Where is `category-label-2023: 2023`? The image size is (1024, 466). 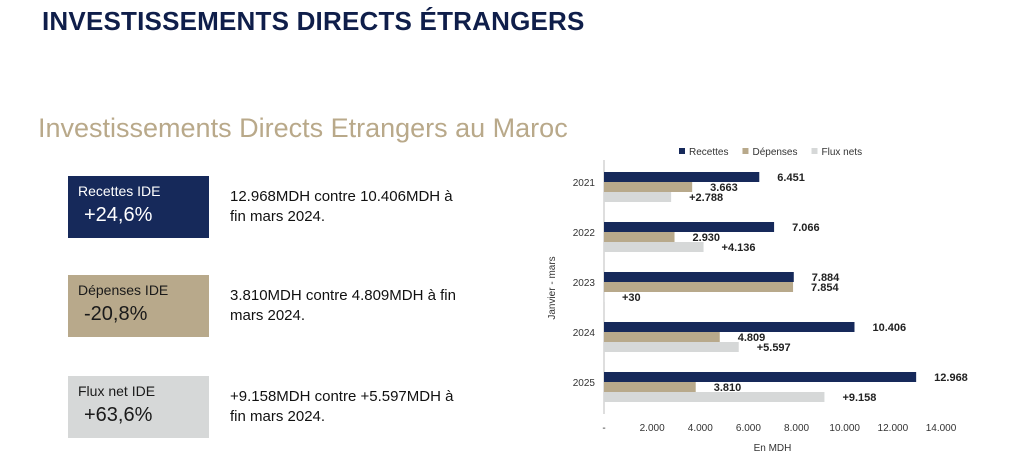 category-label-2023: 2023 is located at coordinates (584, 283).